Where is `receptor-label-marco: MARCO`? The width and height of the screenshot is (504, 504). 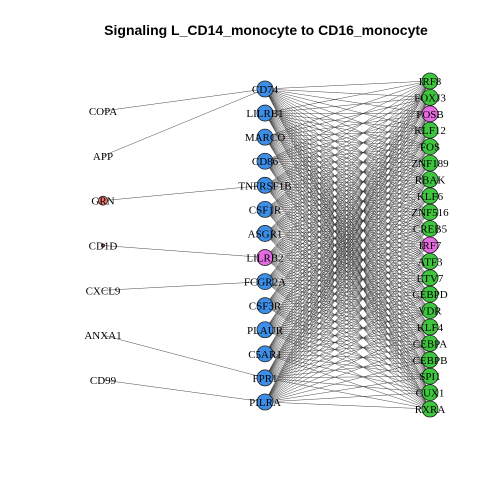
receptor-label-marco: MARCO is located at coordinates (265, 138).